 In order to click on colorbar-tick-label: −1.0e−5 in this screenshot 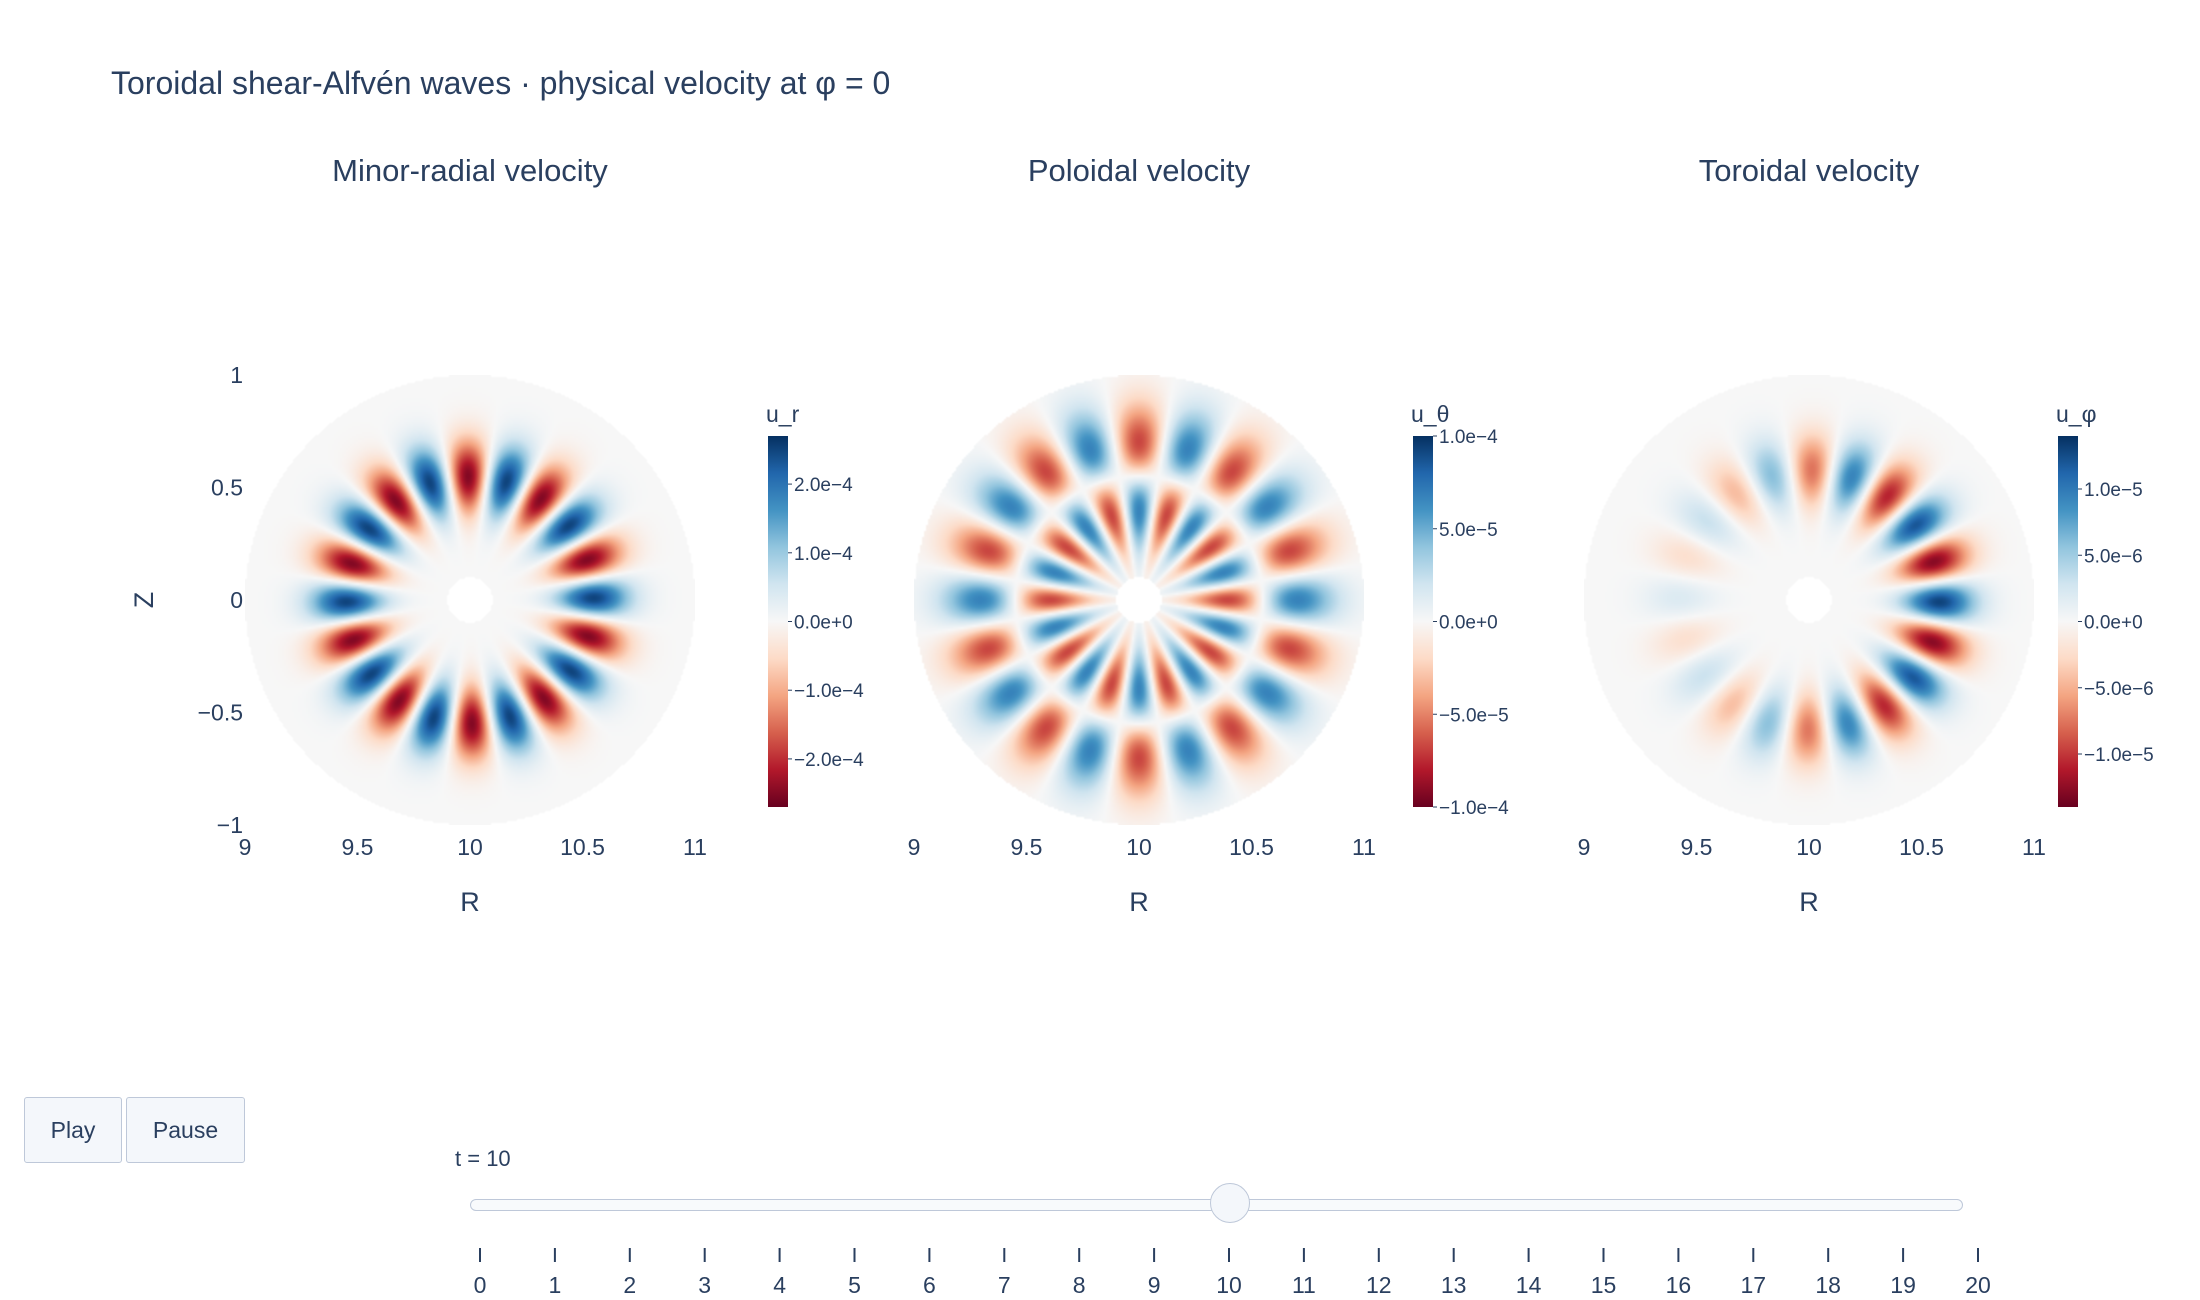, I will do `click(2119, 755)`.